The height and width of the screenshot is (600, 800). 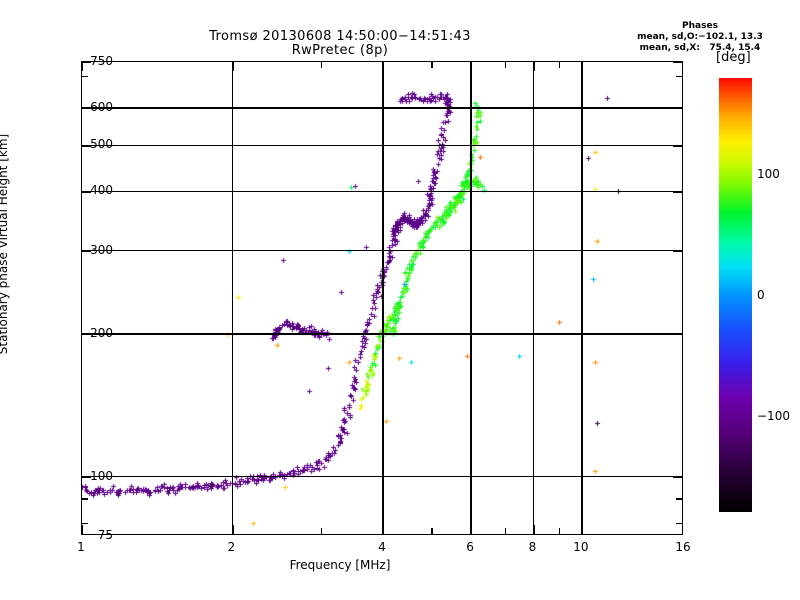 What do you see at coordinates (761, 295) in the screenshot?
I see `colorbar-tick-label: 0` at bounding box center [761, 295].